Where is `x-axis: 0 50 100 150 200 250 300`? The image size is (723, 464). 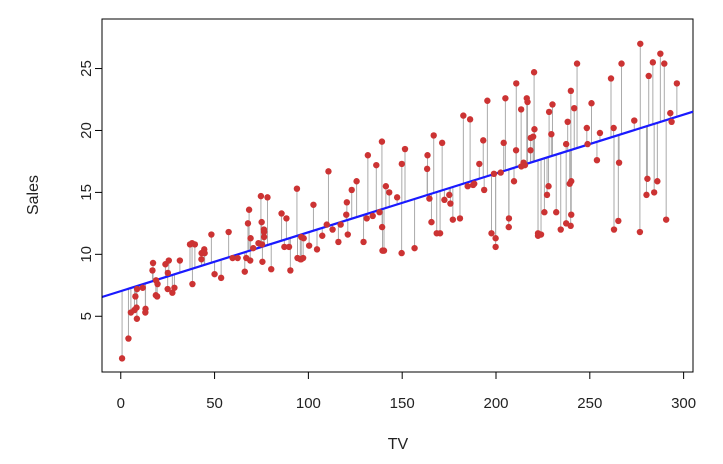 x-axis: 0 50 100 150 200 250 300 is located at coordinates (406, 391).